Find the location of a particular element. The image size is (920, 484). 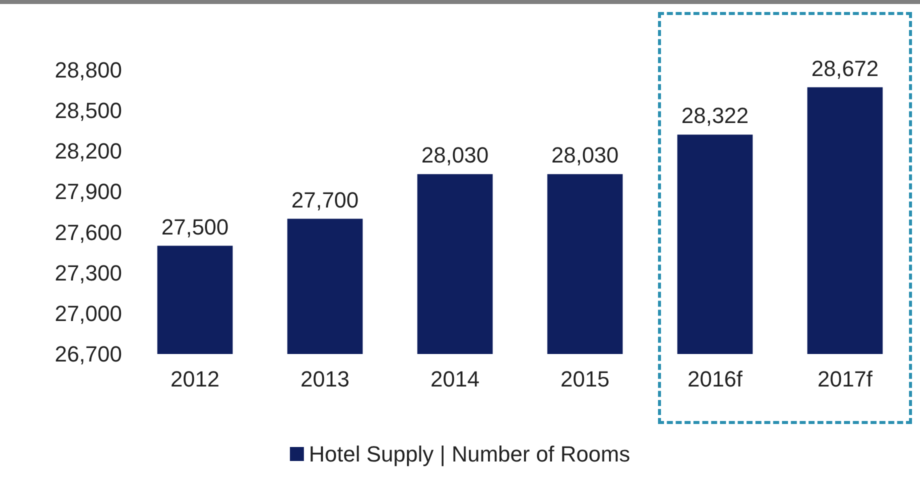

y-tick-label: 27,600 is located at coordinates (88, 232).